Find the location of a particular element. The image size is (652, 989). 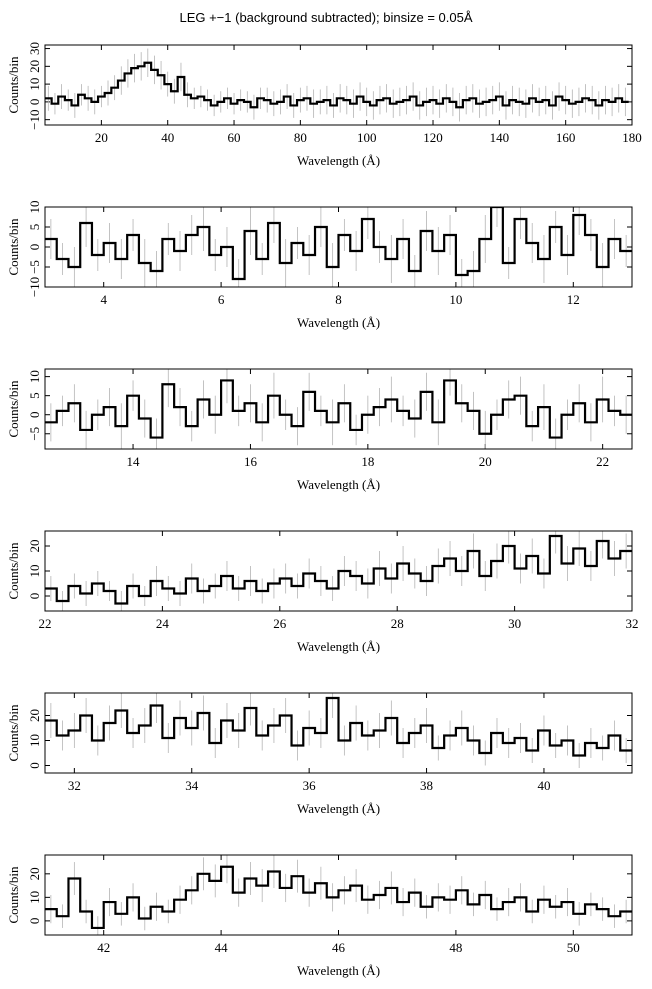

x-tick-label: 14 is located at coordinates (134, 461).